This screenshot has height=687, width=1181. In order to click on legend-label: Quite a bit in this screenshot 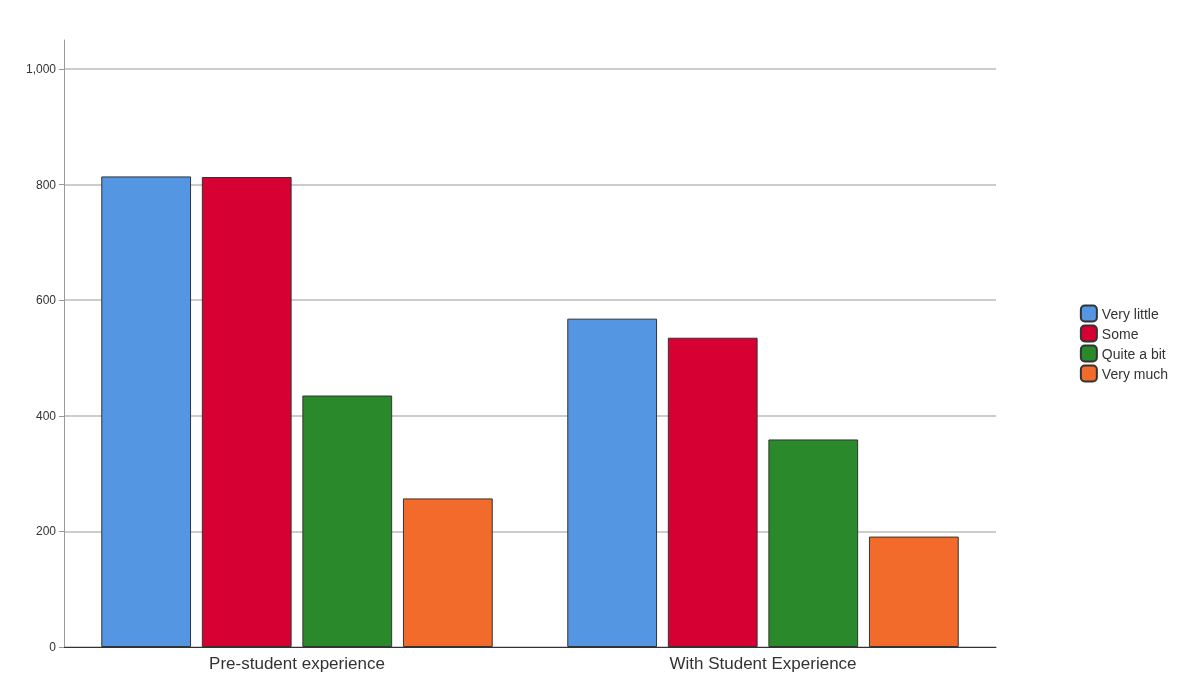, I will do `click(1133, 353)`.